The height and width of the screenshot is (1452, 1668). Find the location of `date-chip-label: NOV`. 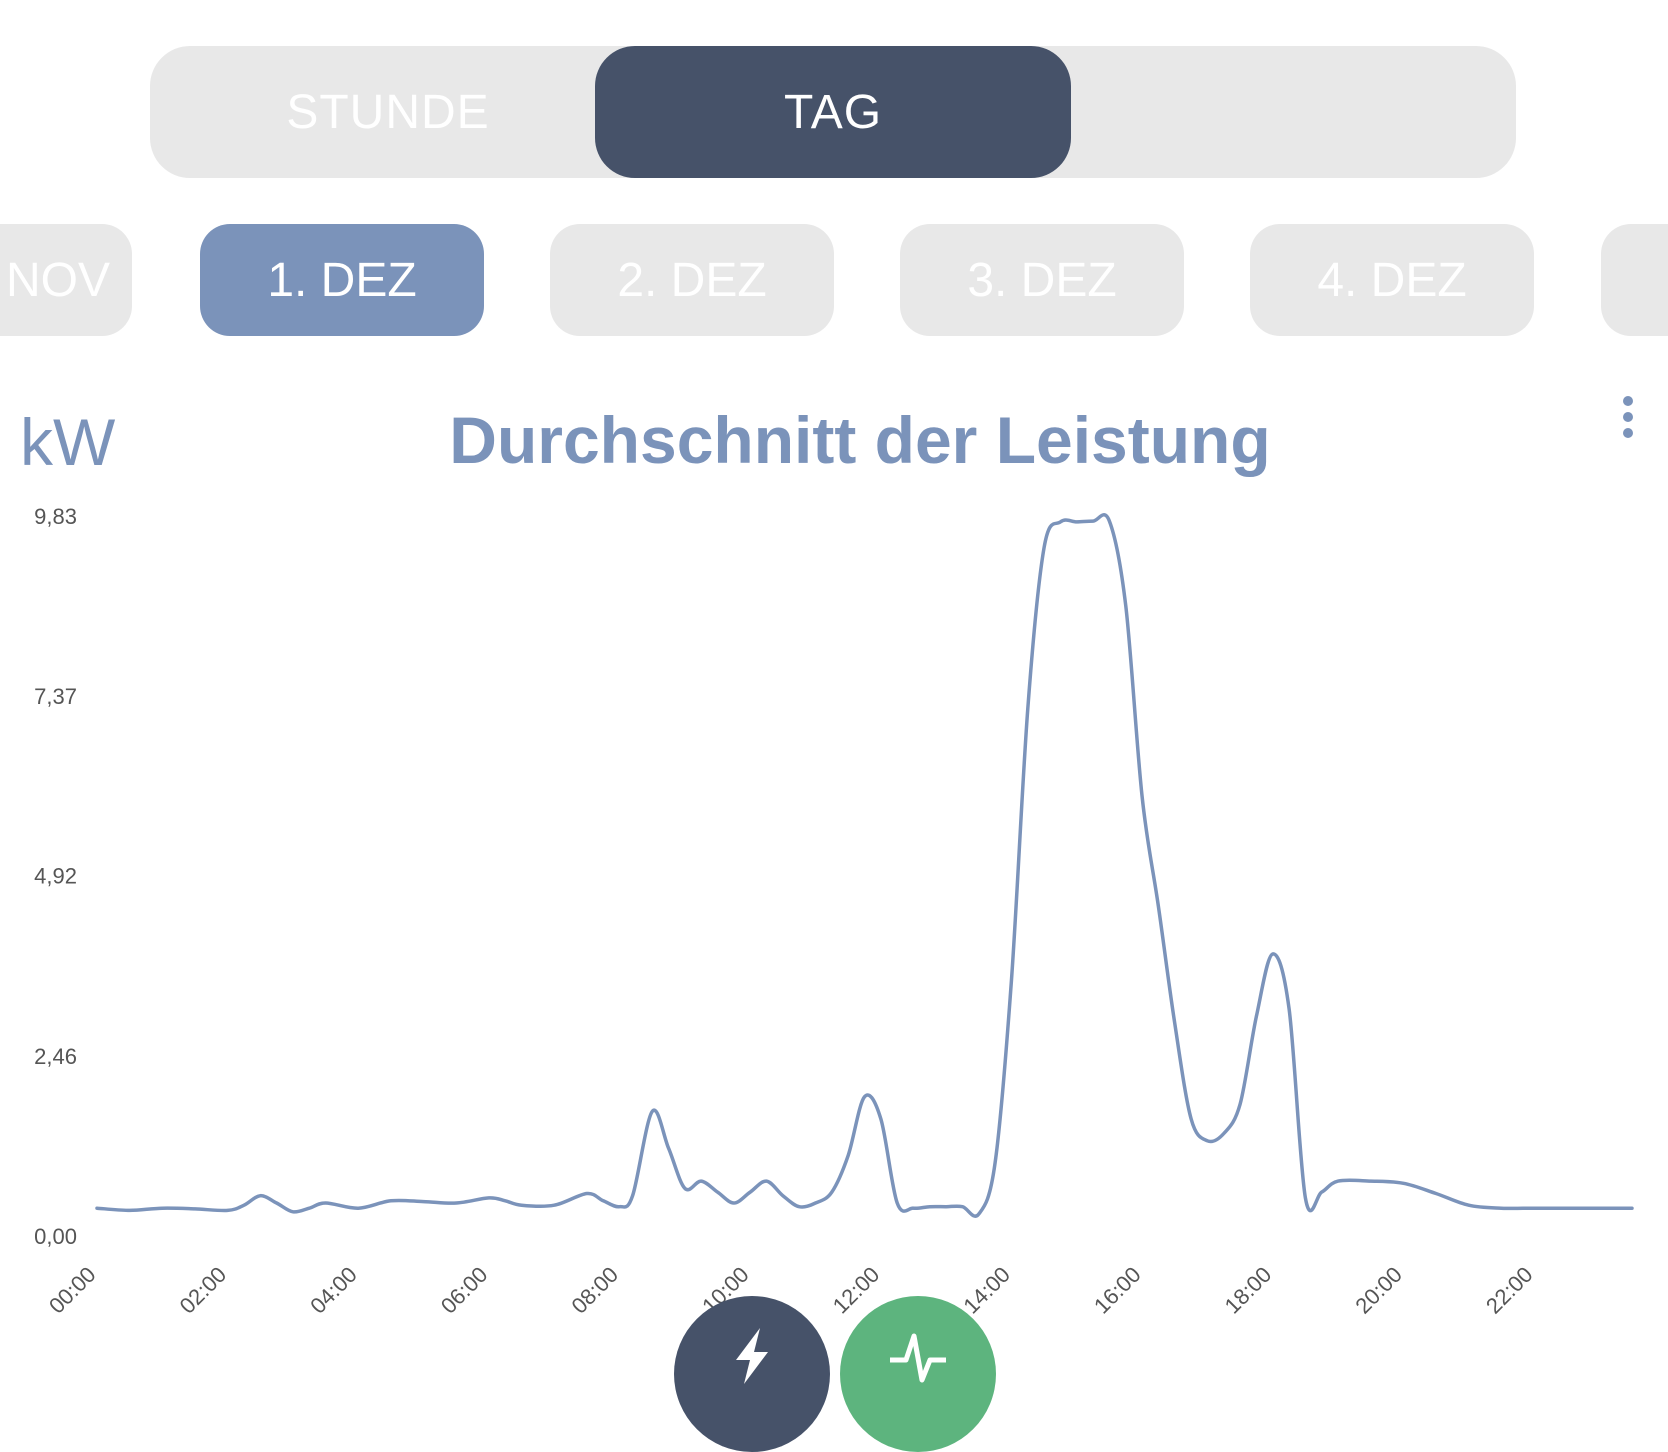

date-chip-label: NOV is located at coordinates (57, 280).